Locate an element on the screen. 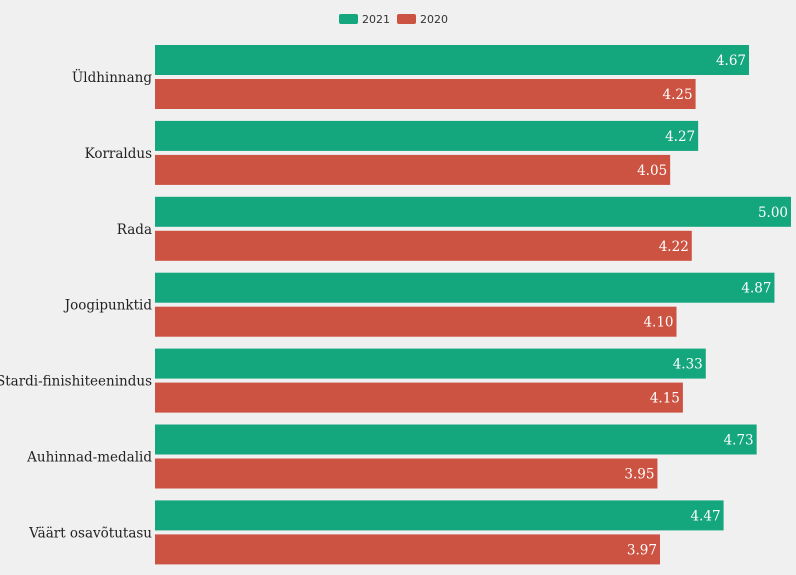  bar-2021-korraldus is located at coordinates (427, 135).